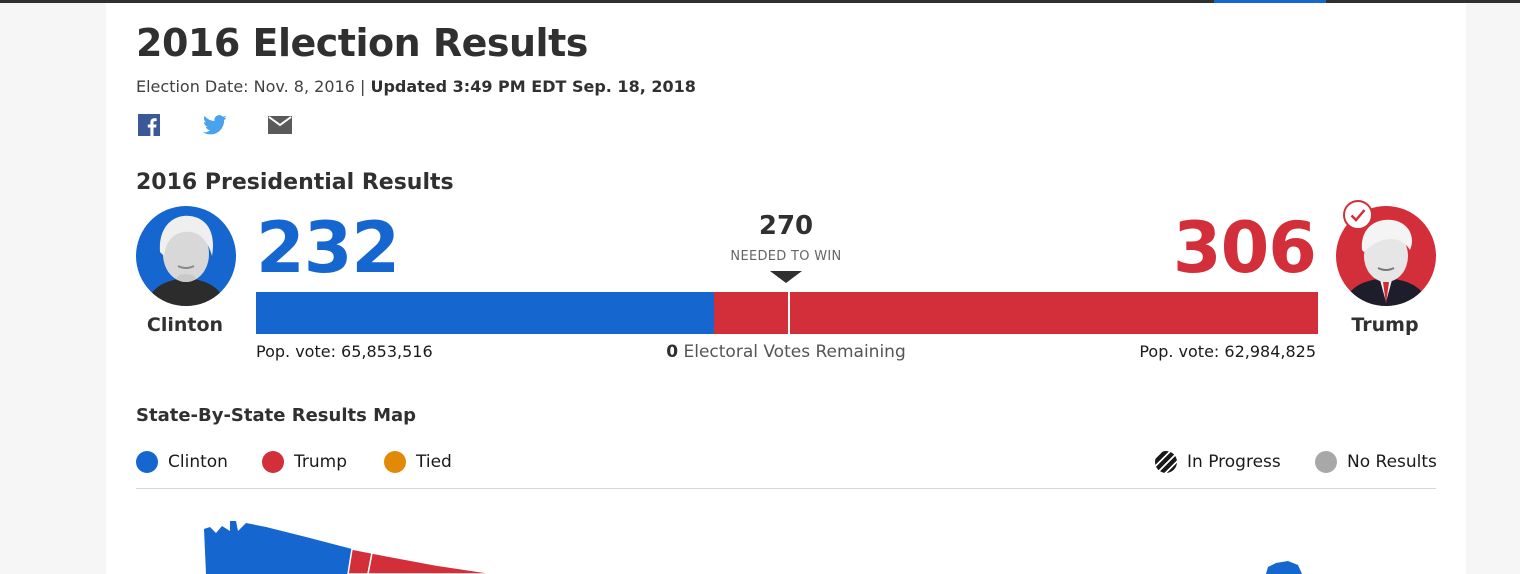 This screenshot has width=1520, height=574. I want to click on needed-to-win-label: NEEDED TO WIN, so click(786, 256).